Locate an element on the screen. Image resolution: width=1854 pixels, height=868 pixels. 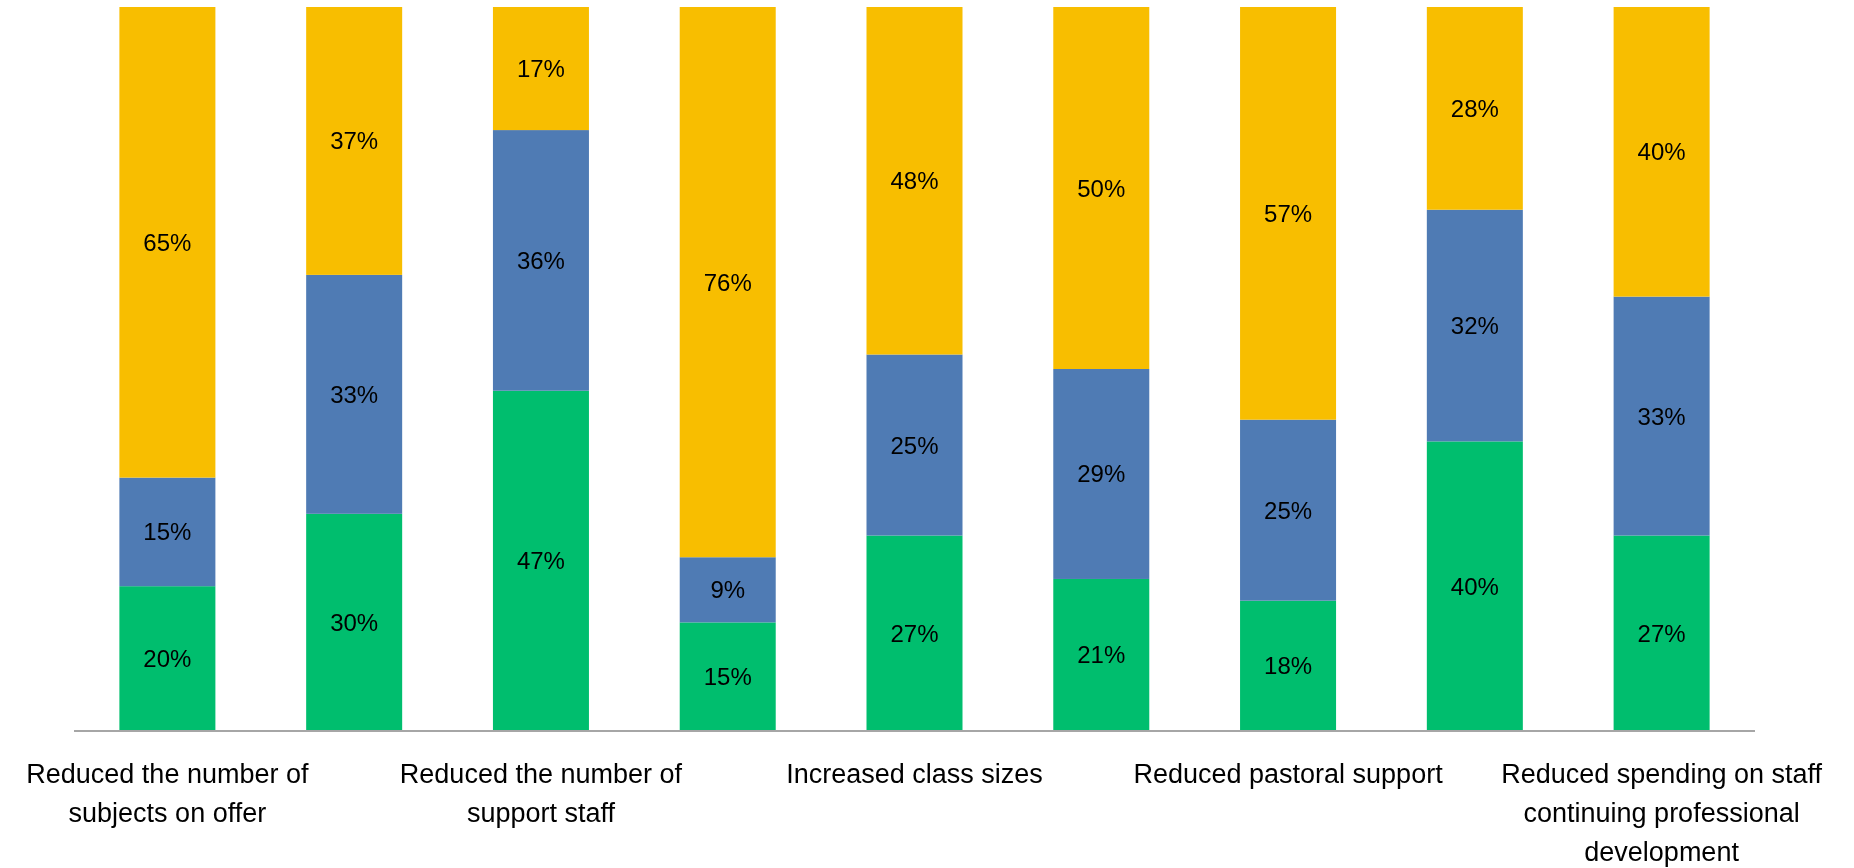
data-label: 47% is located at coordinates (540, 561).